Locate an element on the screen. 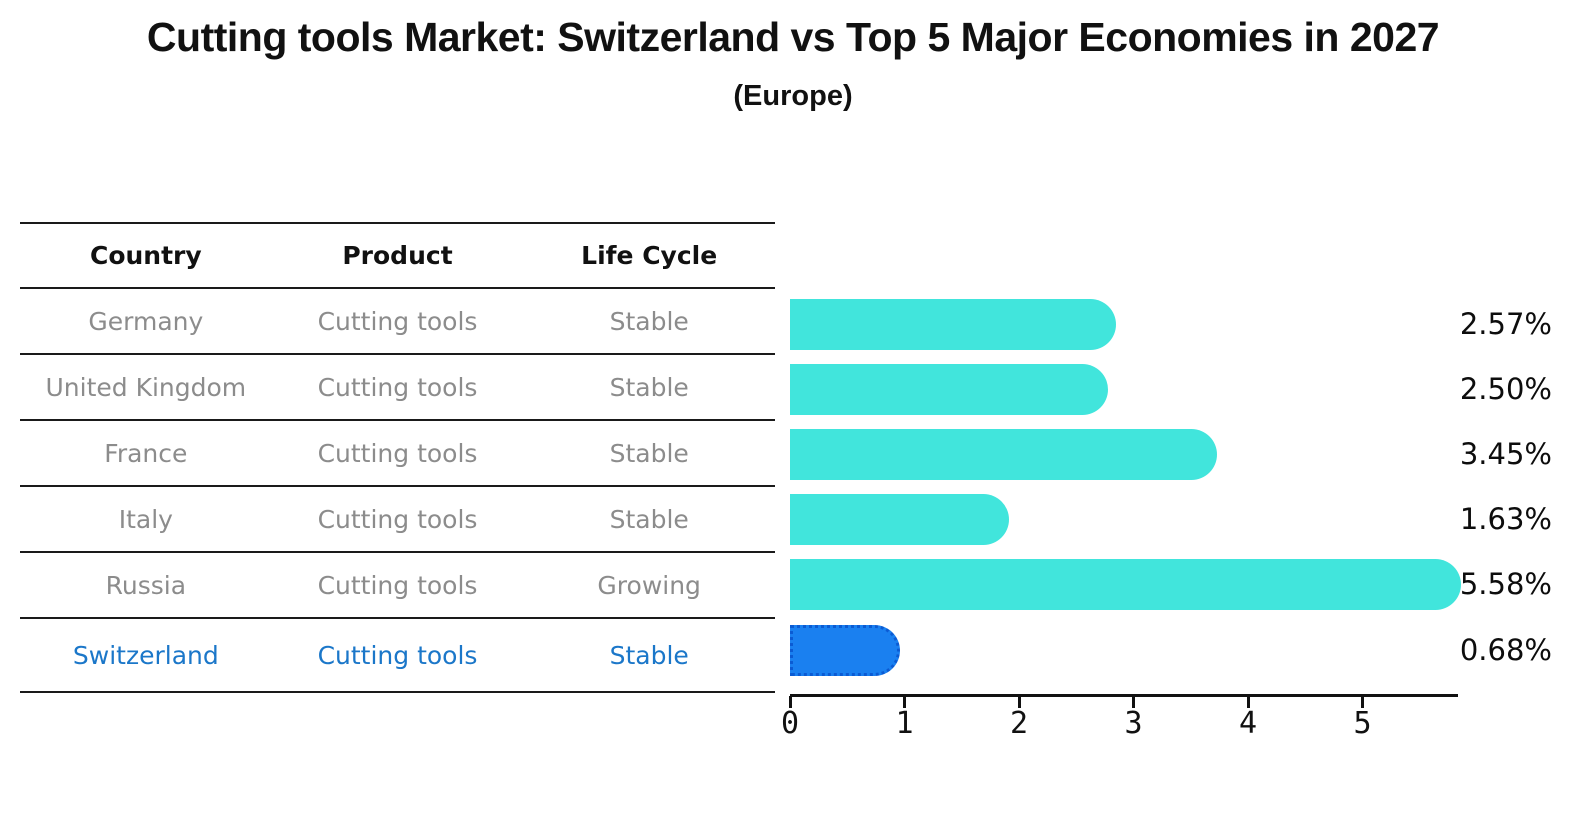  x-axis-tick-label: 0 is located at coordinates (790, 723).